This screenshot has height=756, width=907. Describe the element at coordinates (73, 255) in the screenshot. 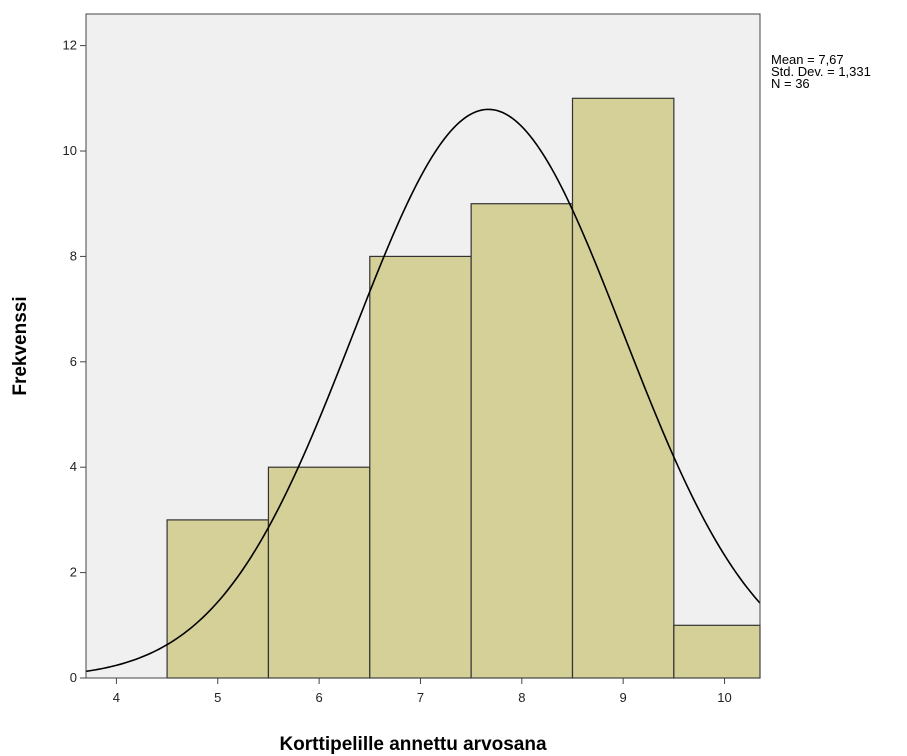

I see `y-tick-label: 8` at that location.